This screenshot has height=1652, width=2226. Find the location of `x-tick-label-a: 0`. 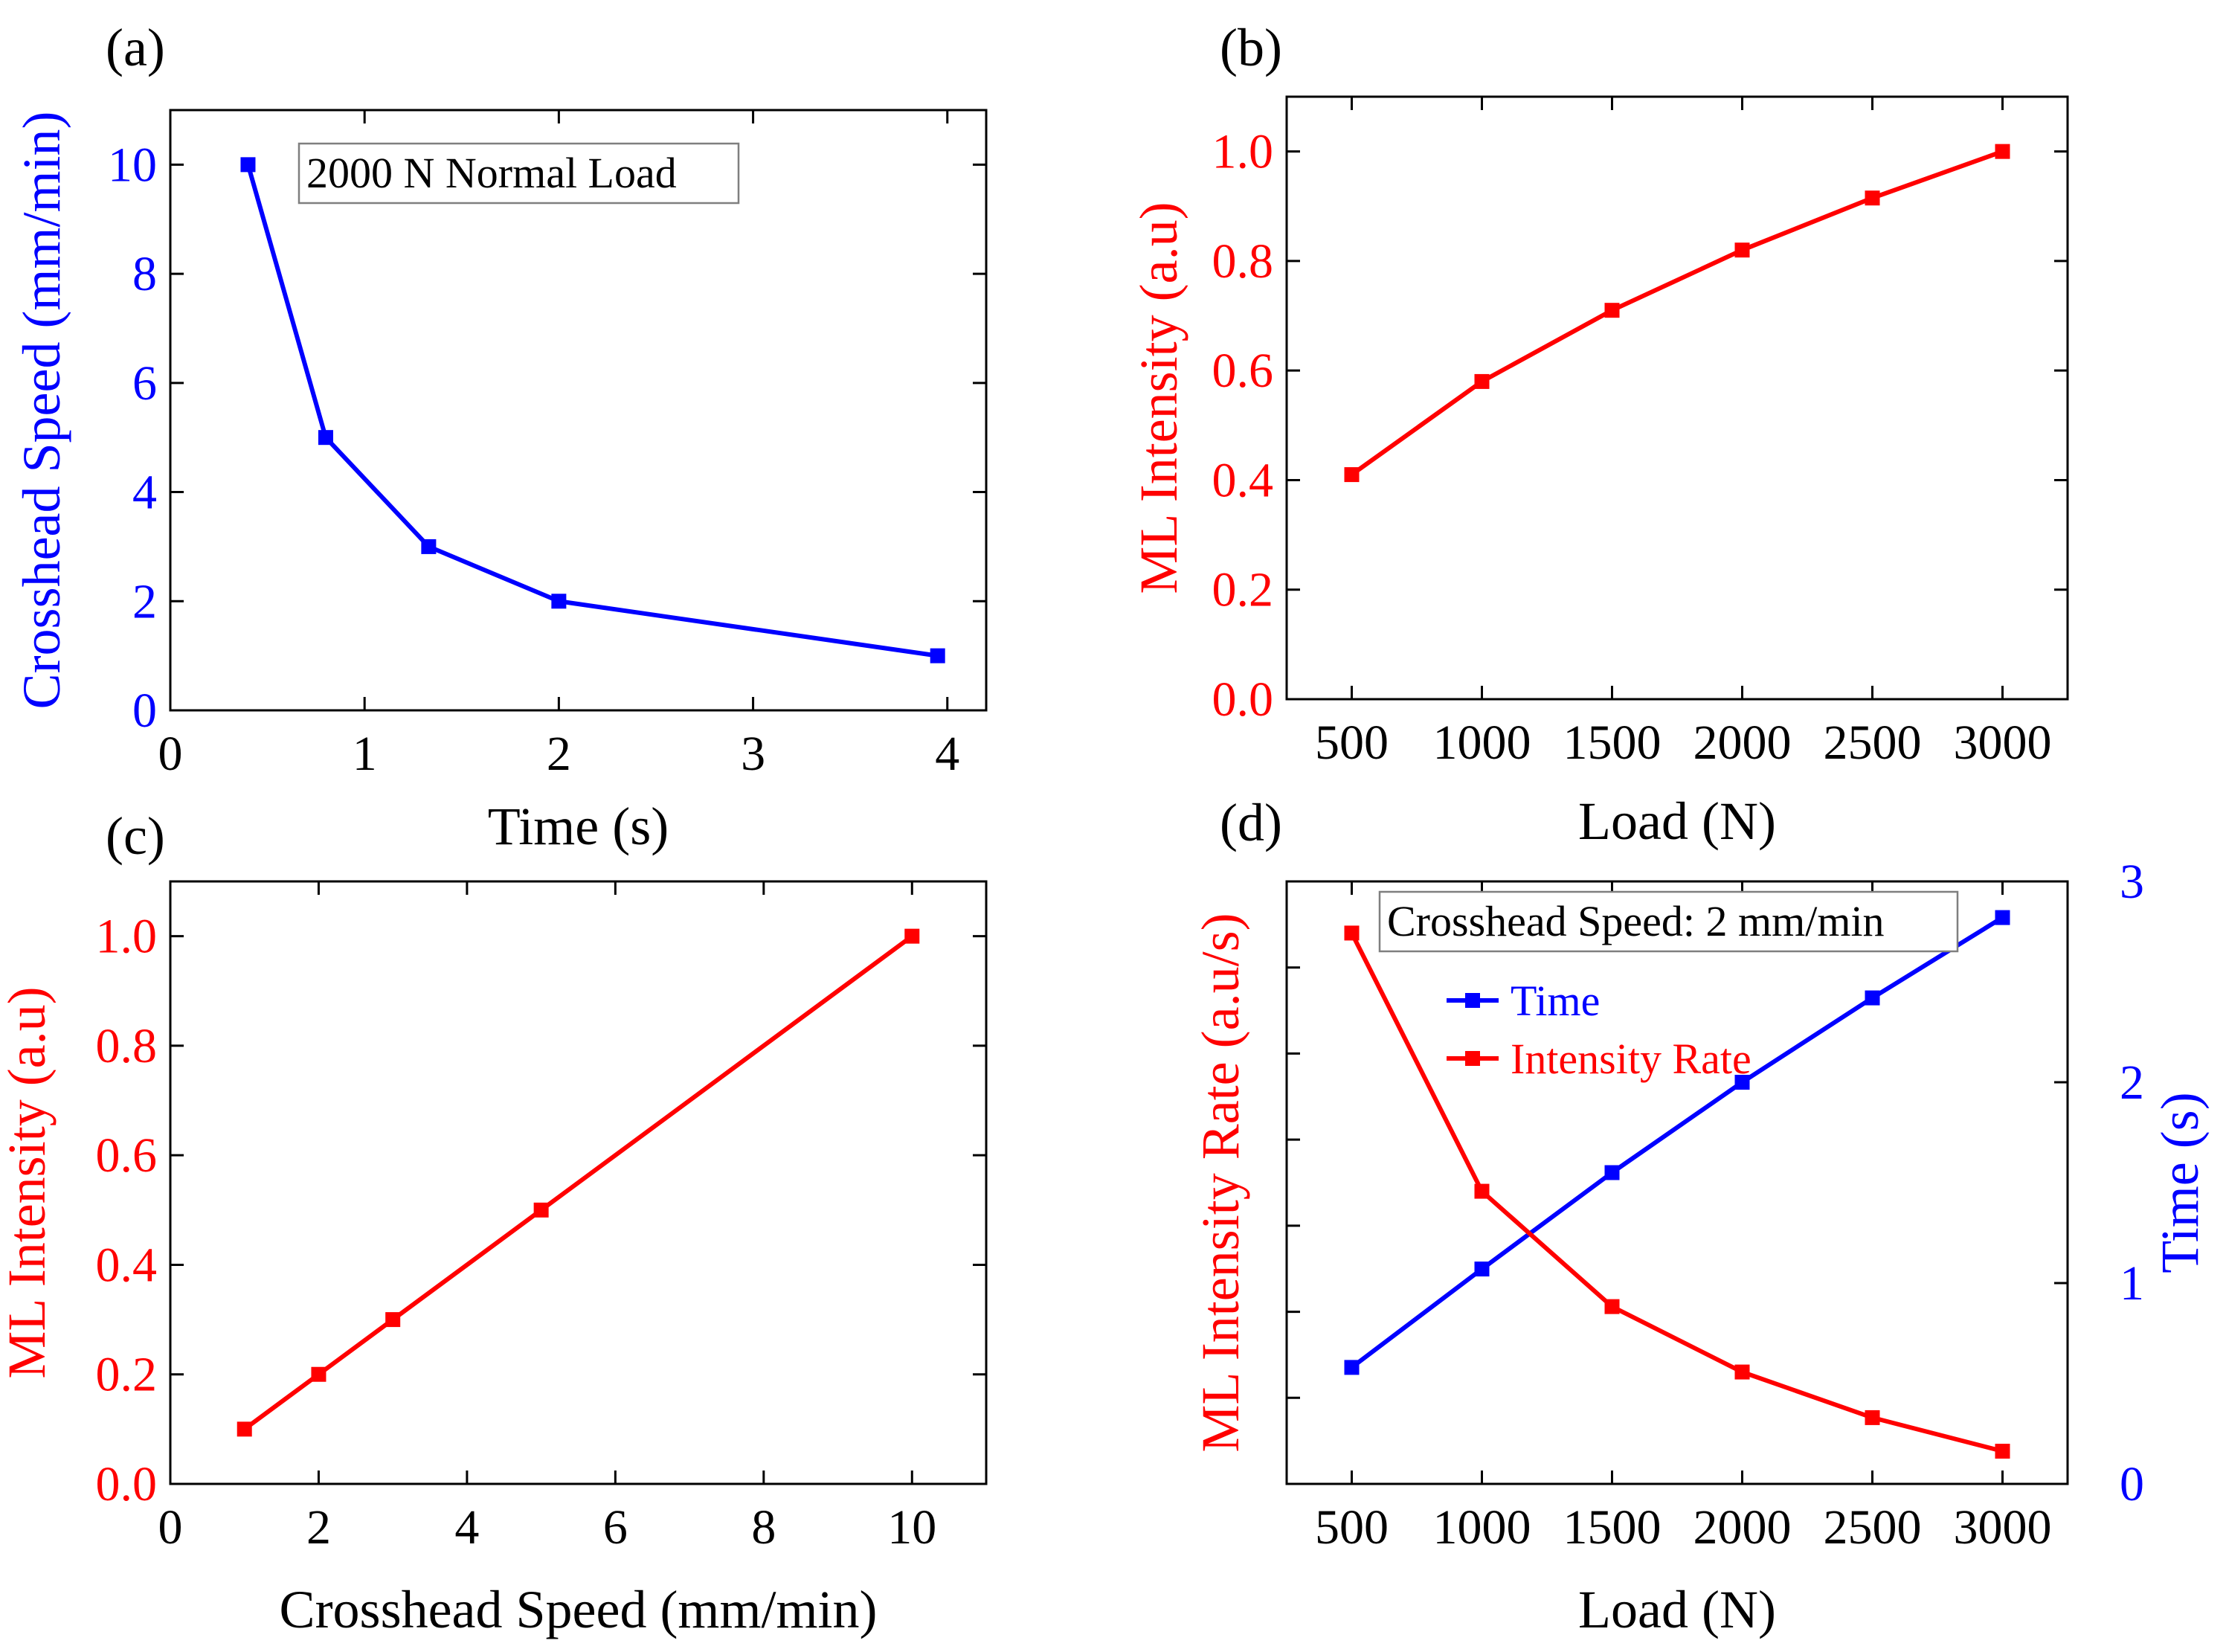

x-tick-label-a: 0 is located at coordinates (171, 754).